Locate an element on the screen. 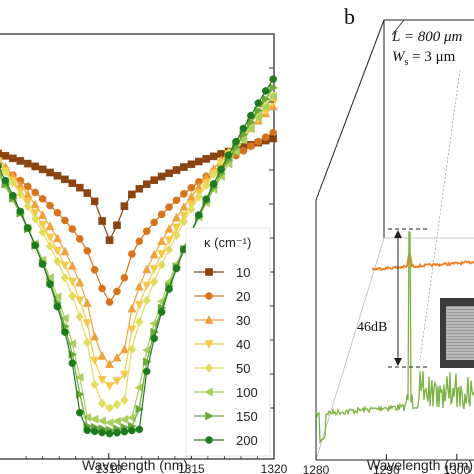  legend-title: κ (cm⁻¹) is located at coordinates (227, 242).